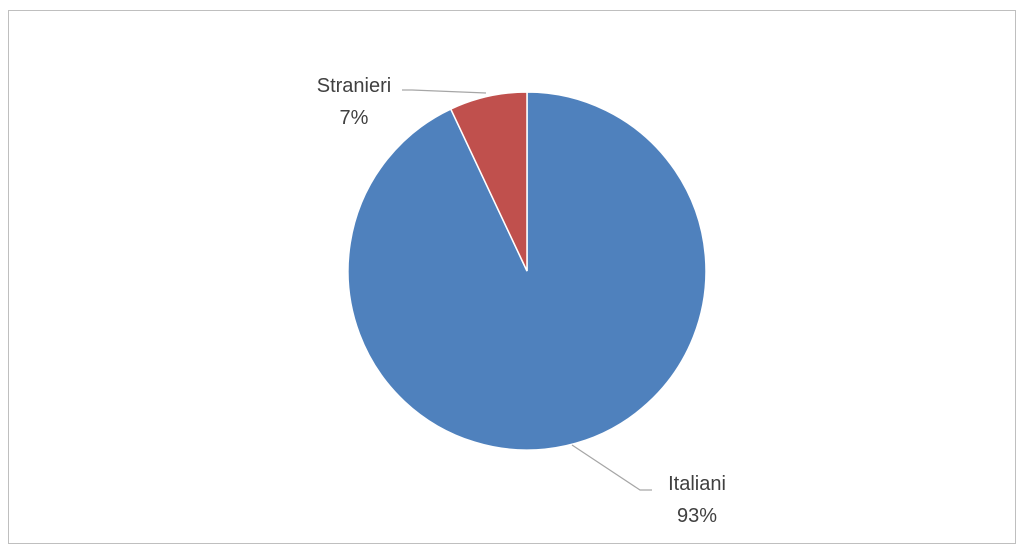 The image size is (1022, 547). I want to click on slice-label-italiani: Italiani, so click(697, 484).